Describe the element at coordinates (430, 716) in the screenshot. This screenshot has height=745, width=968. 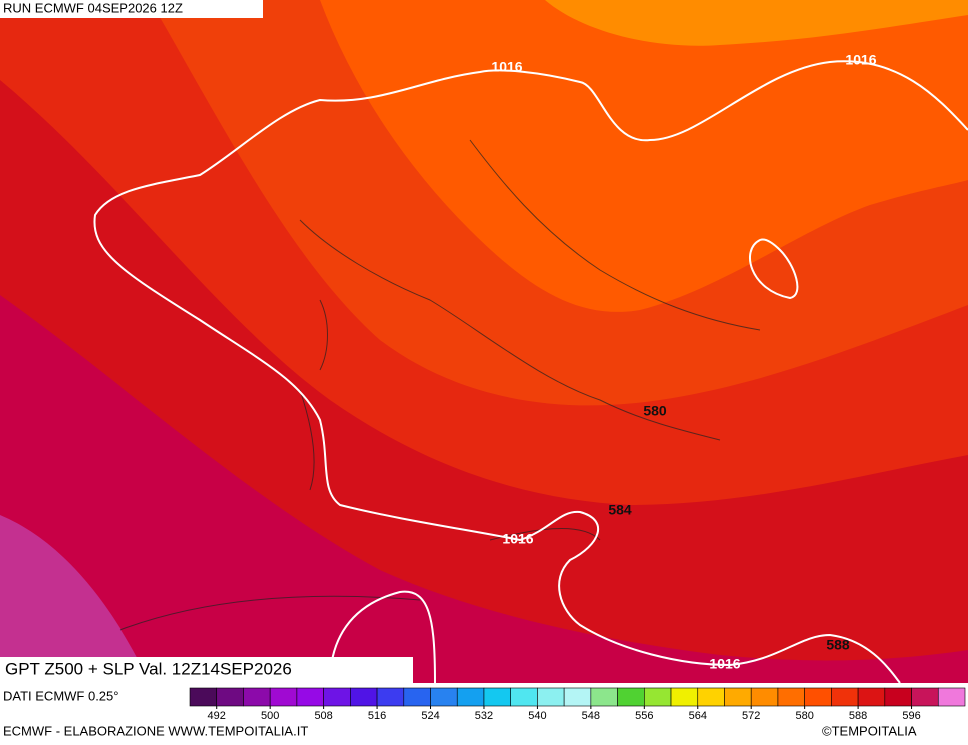
I see `colorbar-tick-label: 524` at that location.